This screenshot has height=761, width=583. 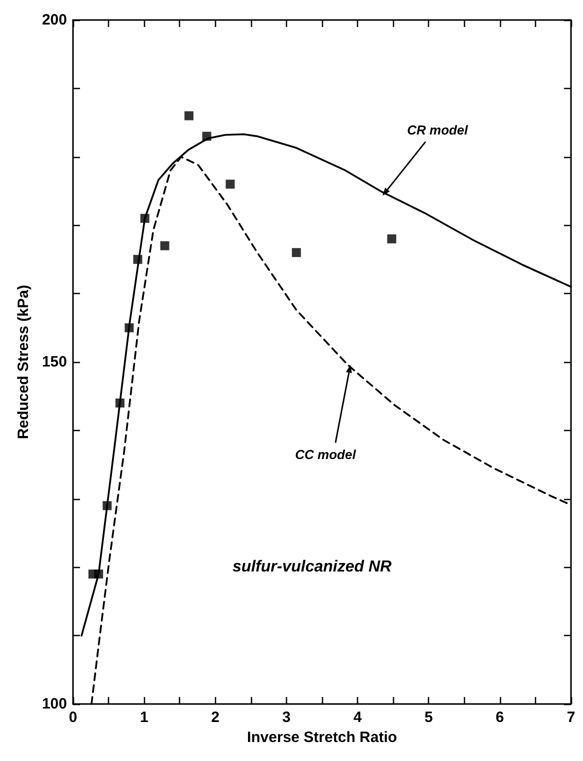 I want to click on x-tick-label: 2, so click(x=215, y=717).